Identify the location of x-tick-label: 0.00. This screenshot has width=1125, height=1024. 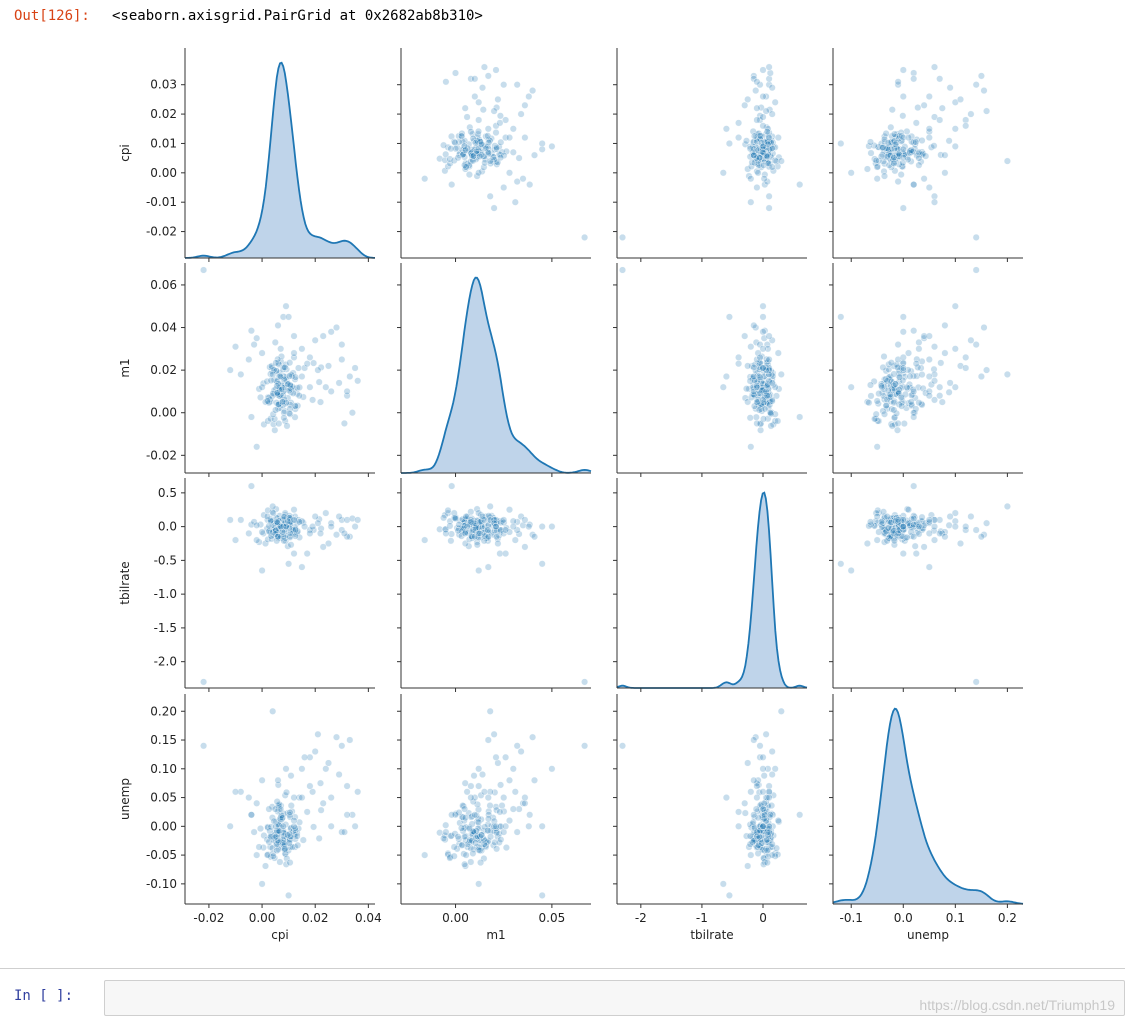
(455, 918).